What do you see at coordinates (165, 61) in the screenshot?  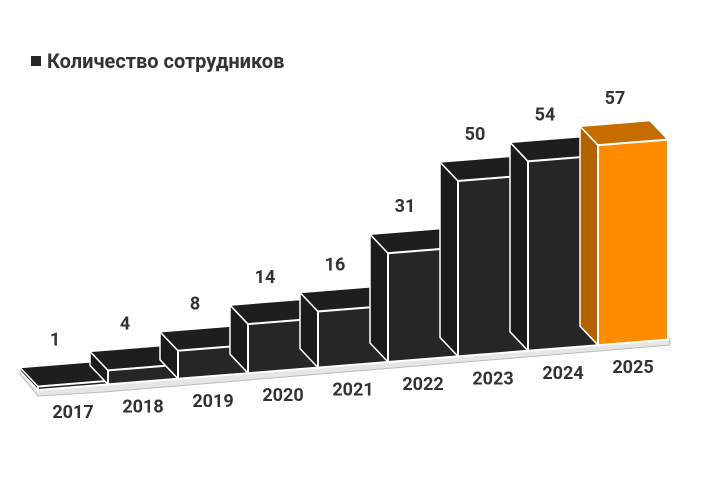 I see `legend-label: Количество сотрудников` at bounding box center [165, 61].